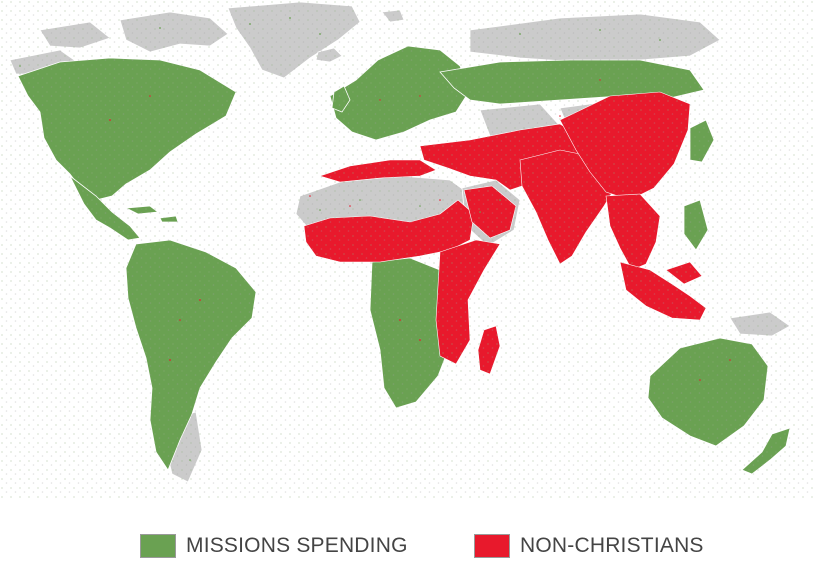 This screenshot has width=814, height=570. Describe the element at coordinates (158, 546) in the screenshot. I see `missions-swatch` at that location.